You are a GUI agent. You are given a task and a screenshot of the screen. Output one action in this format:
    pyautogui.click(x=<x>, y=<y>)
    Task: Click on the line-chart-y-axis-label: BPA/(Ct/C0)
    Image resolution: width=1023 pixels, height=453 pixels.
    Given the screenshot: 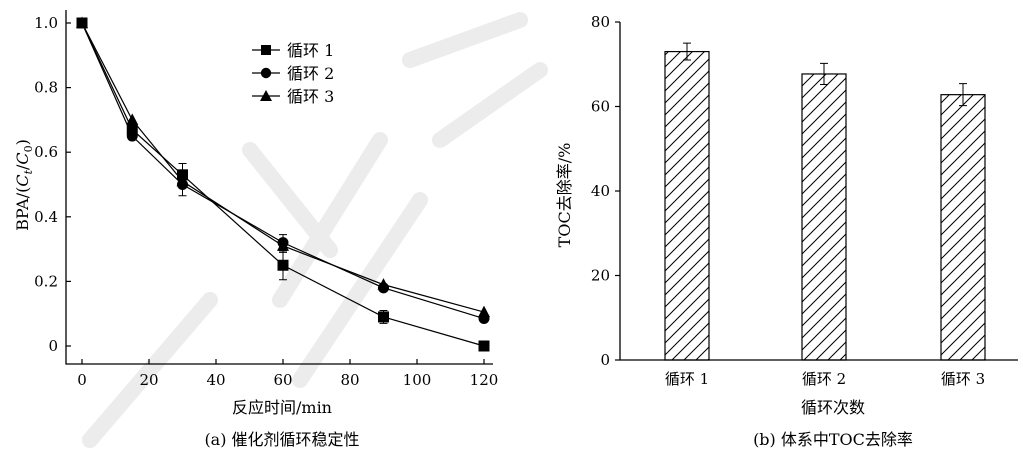 What is the action you would take?
    pyautogui.click(x=24, y=185)
    